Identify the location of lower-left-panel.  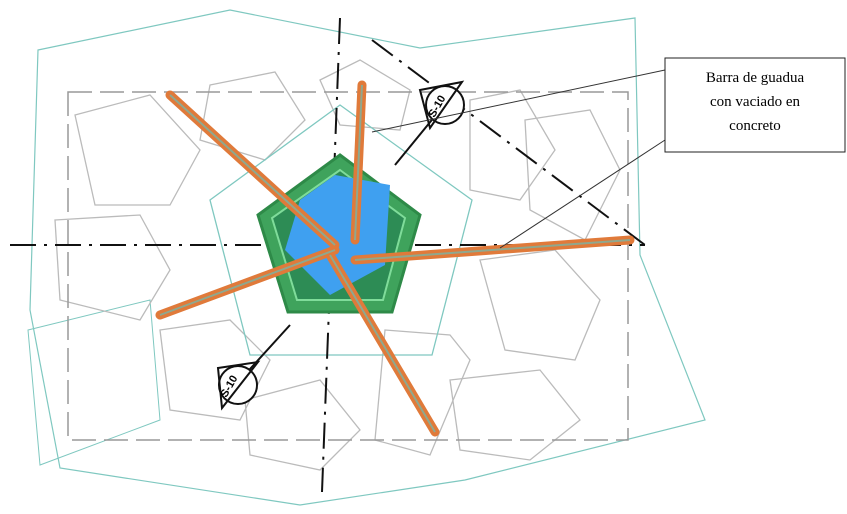
(94, 382).